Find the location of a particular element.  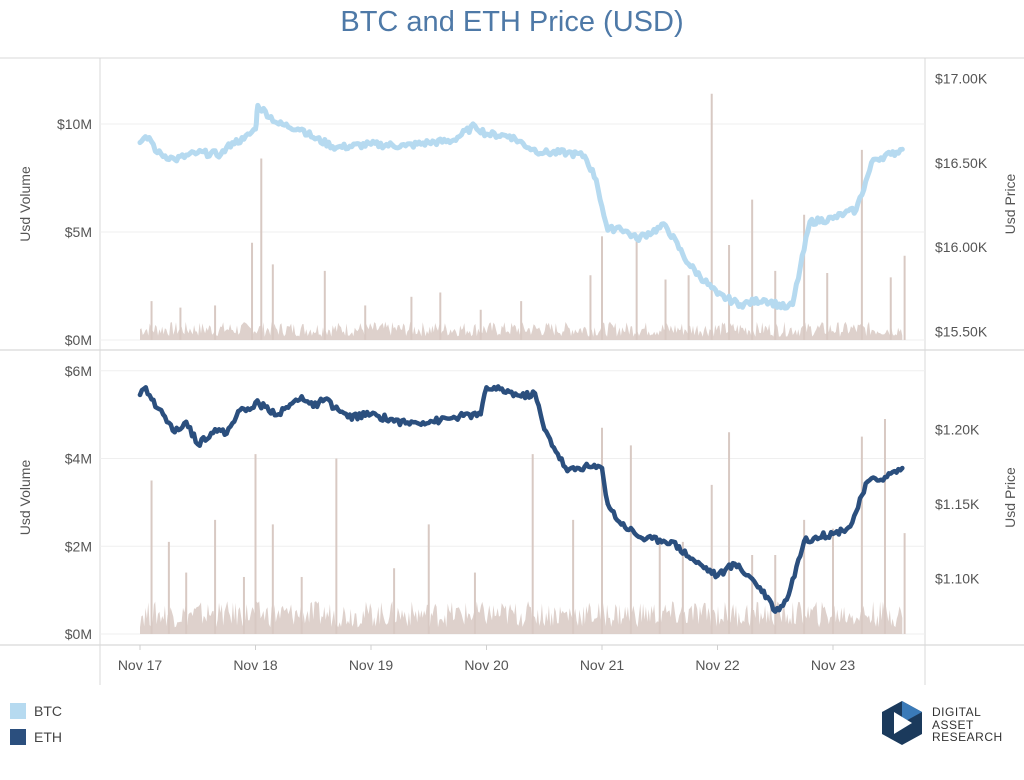

eth-panel-y2label: Usd Price is located at coordinates (1010, 497).